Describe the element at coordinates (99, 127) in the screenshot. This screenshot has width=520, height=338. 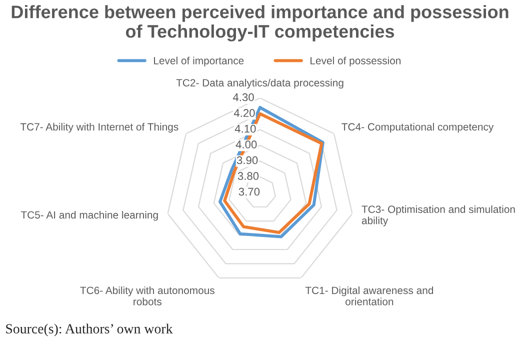
I see `spoke-label: TC7- Ability with Internet of Things` at that location.